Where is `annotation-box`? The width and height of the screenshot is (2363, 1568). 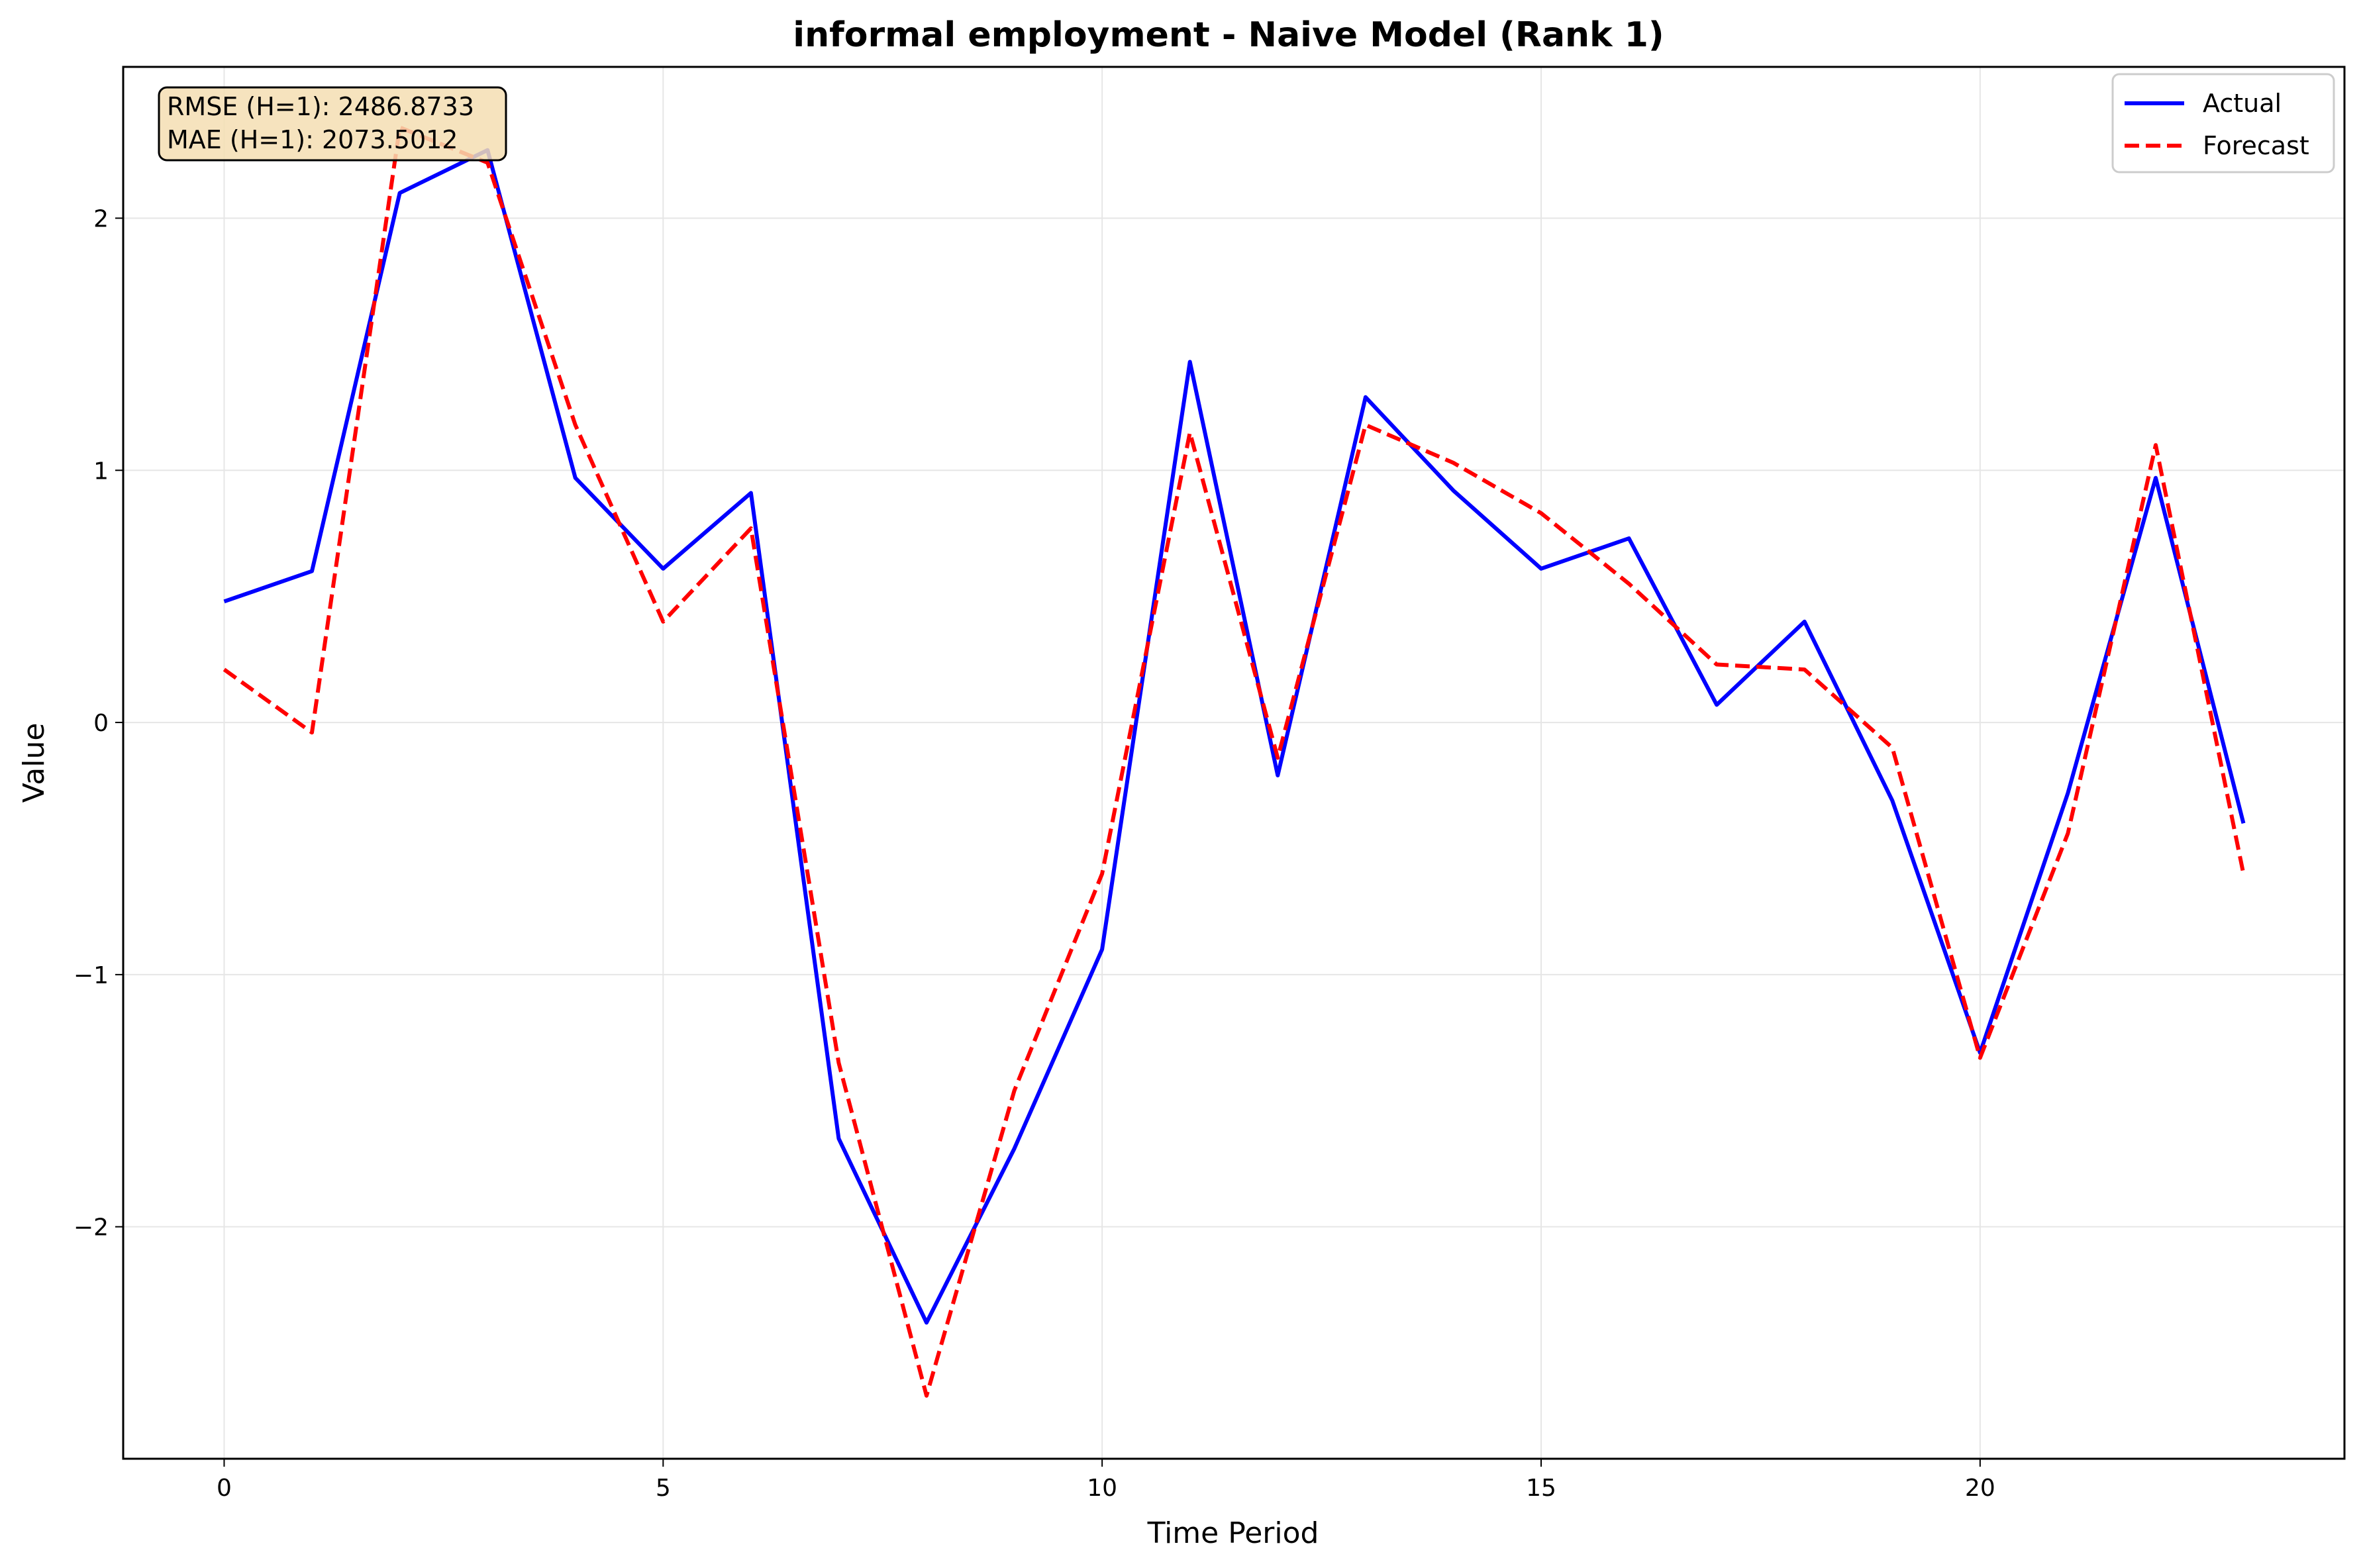
annotation-box is located at coordinates (332, 124).